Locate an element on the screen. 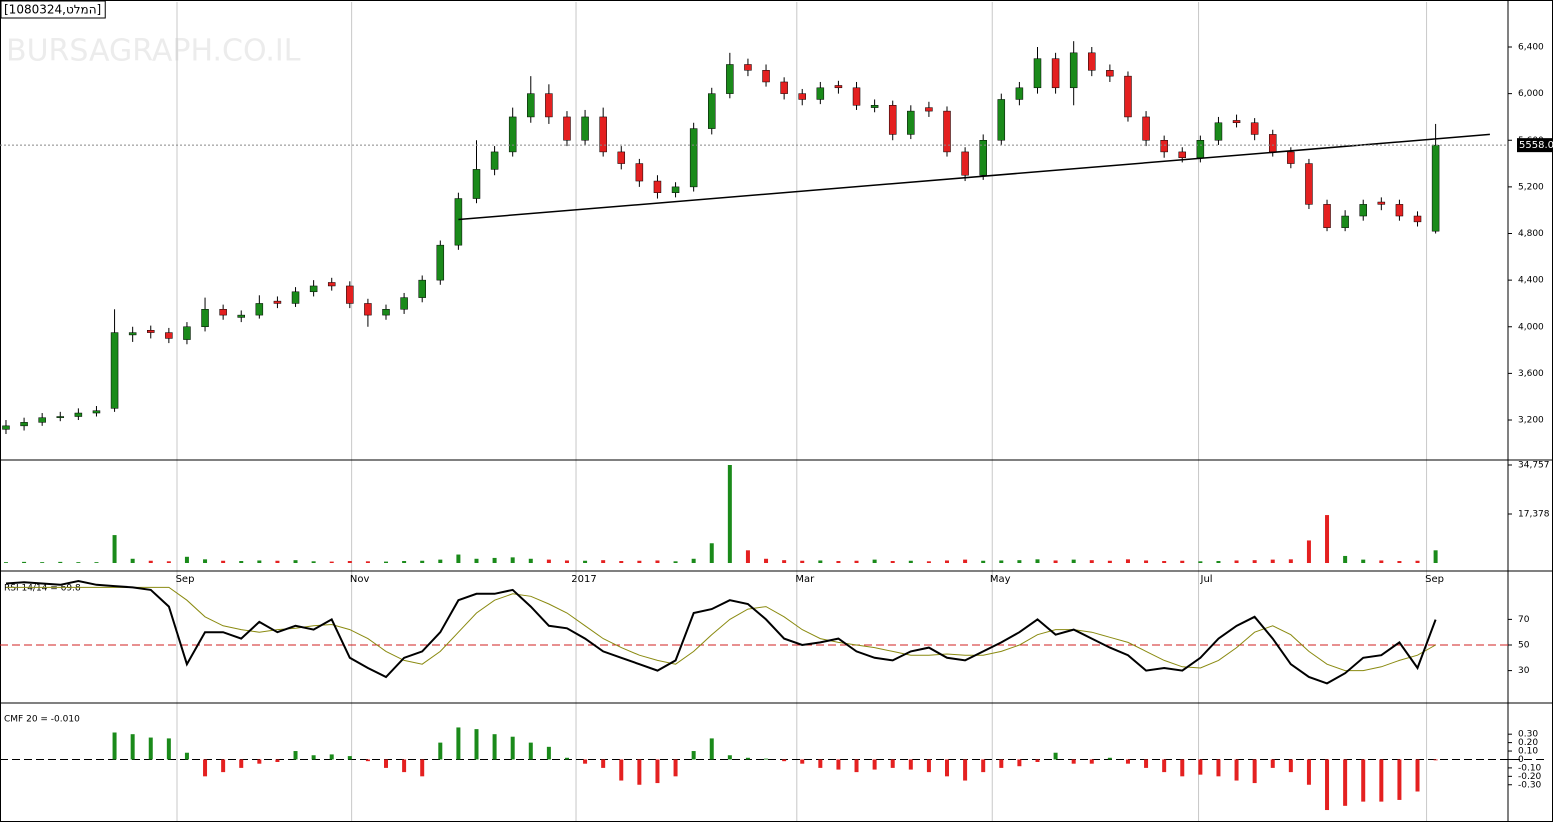  y-tick-label: 70 is located at coordinates (1524, 620).